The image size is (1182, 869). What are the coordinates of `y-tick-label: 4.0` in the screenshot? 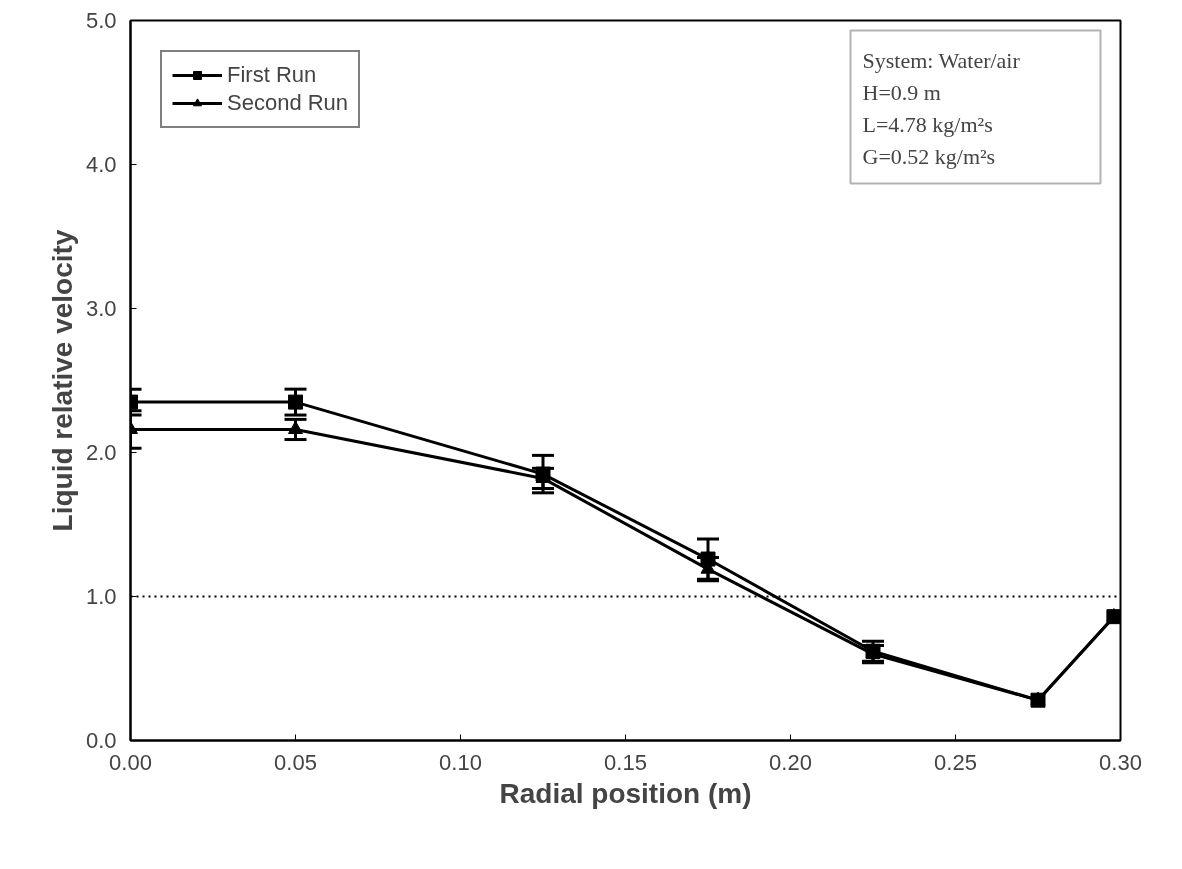 It's located at (101, 164).